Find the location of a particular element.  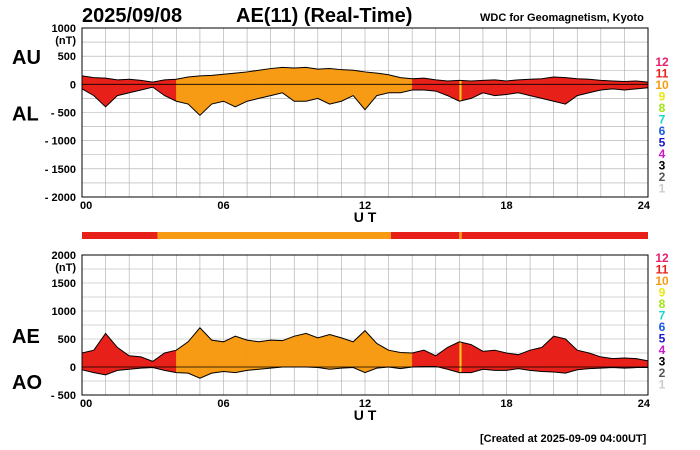

series-label-lower: AO is located at coordinates (27, 383).